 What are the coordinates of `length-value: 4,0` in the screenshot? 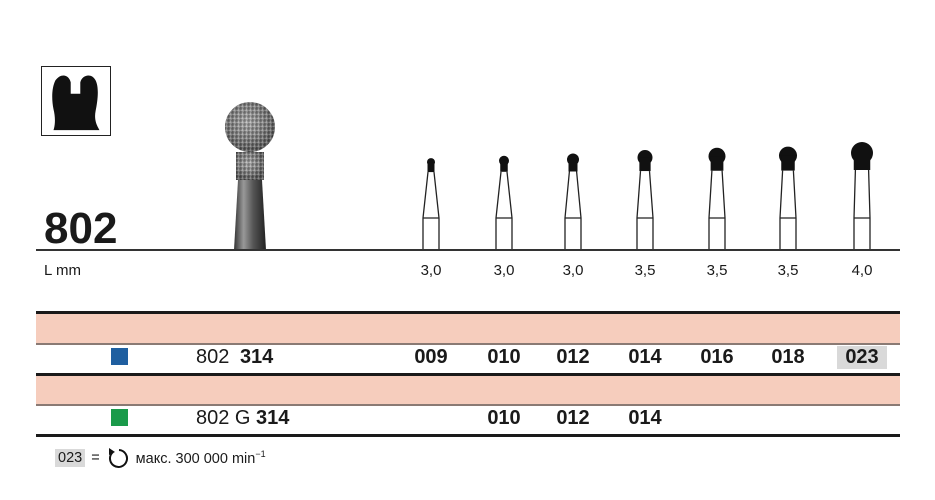 It's located at (862, 270).